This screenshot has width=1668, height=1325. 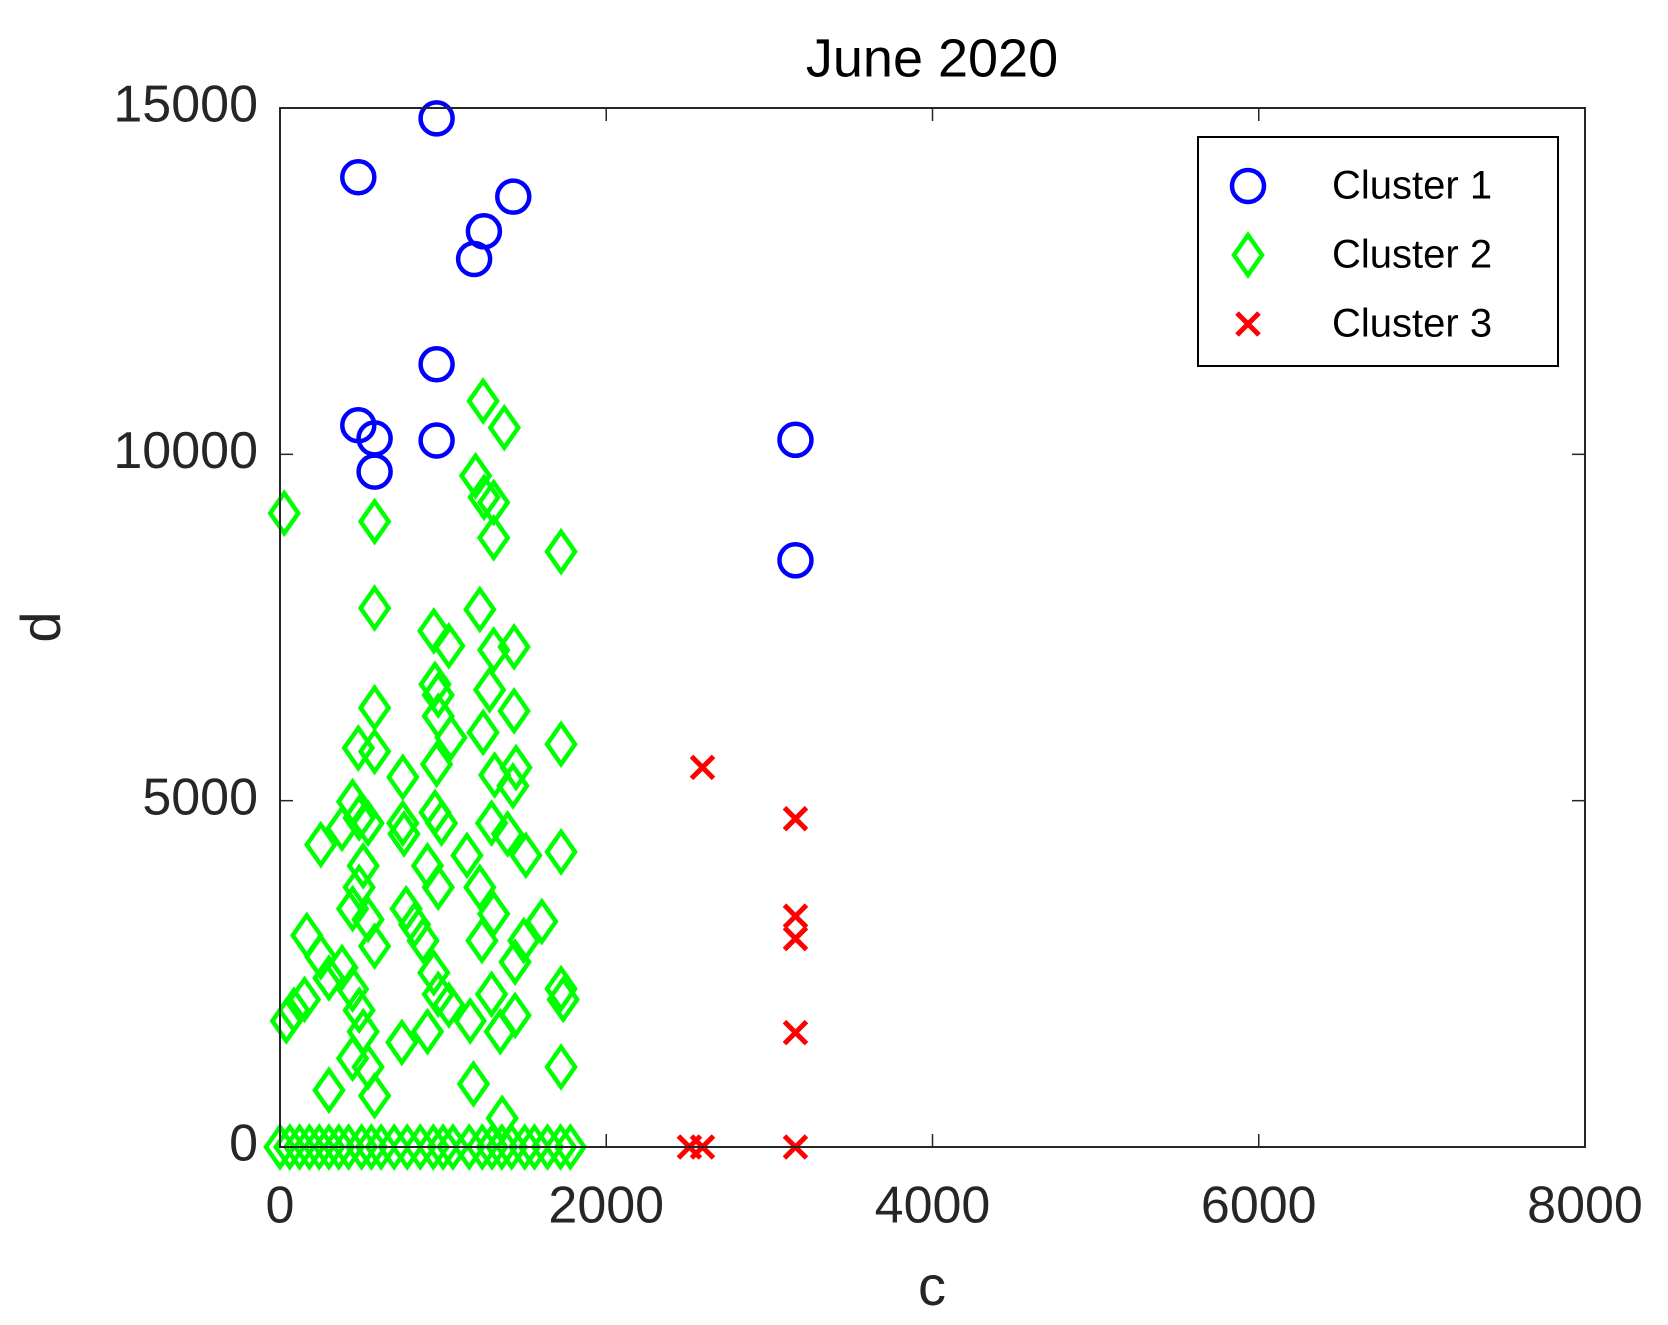 I want to click on y-axis-label: d, so click(x=40, y=626).